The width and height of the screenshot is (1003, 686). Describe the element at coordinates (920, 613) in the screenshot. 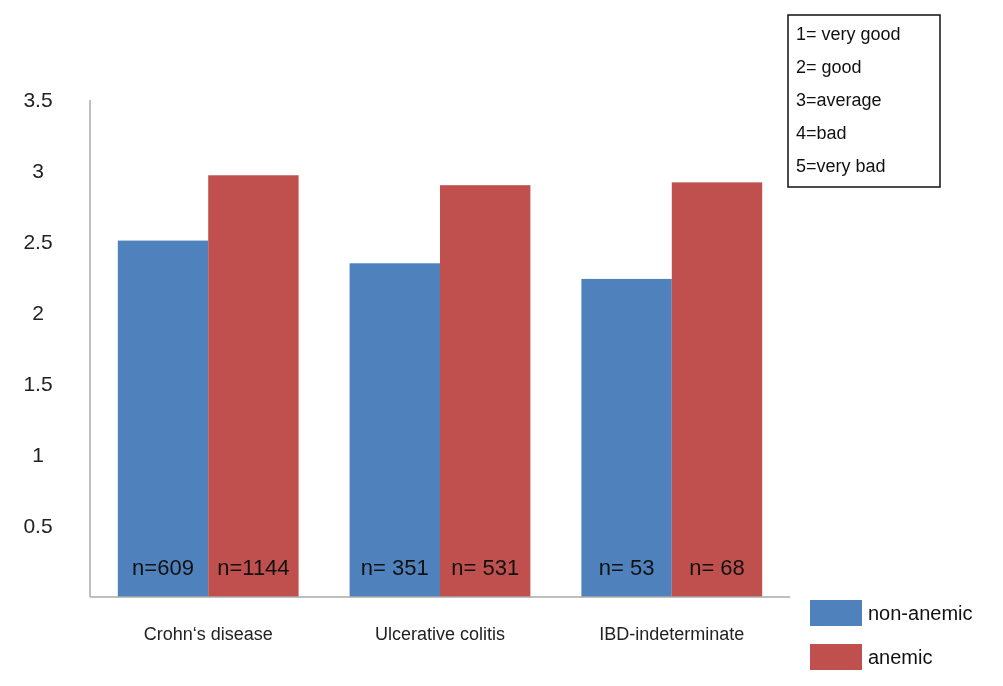

I see `legend-label: non-anemic` at that location.